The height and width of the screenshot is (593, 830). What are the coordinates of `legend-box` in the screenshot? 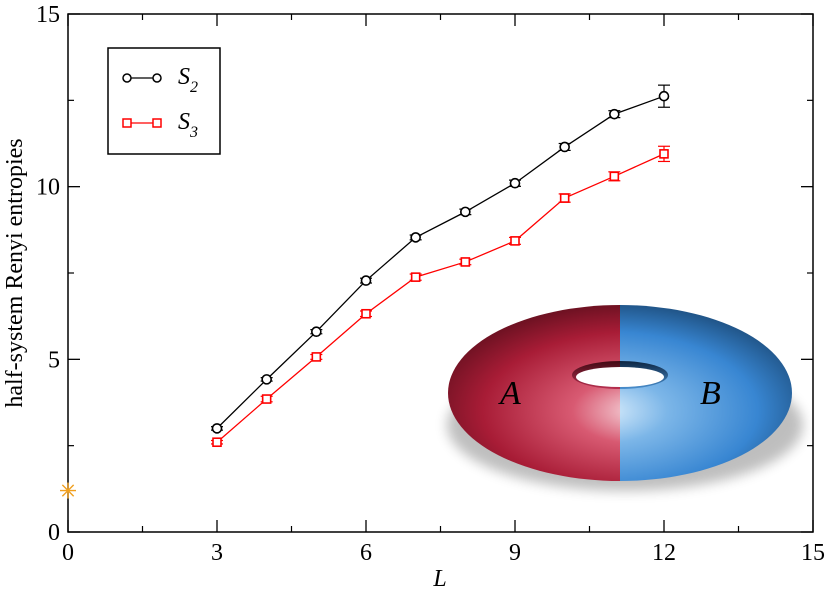 It's located at (164, 101).